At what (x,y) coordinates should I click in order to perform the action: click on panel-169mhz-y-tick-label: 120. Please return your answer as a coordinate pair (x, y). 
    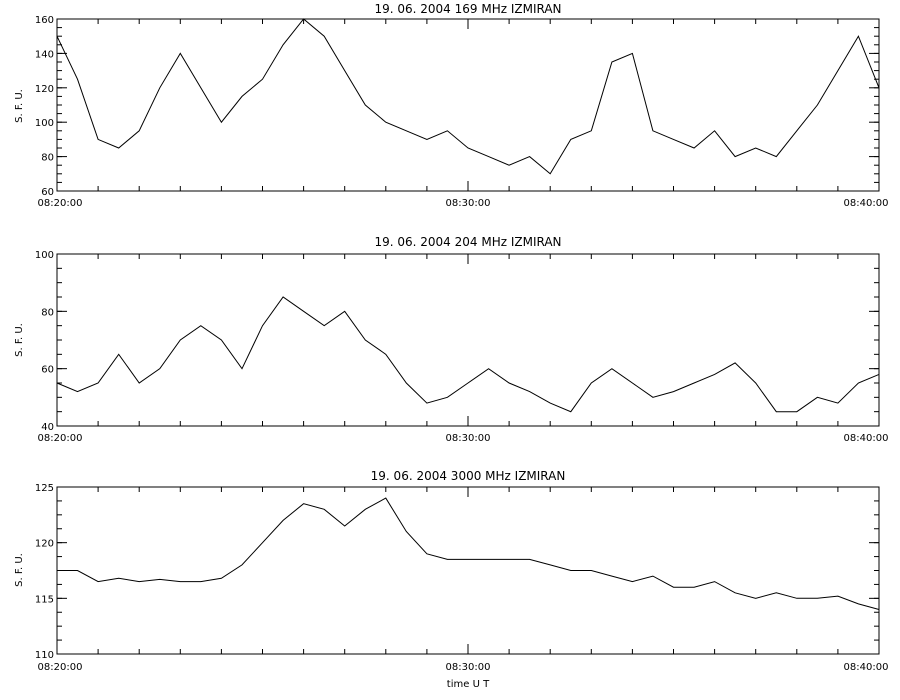
    Looking at the image, I should click on (44, 89).